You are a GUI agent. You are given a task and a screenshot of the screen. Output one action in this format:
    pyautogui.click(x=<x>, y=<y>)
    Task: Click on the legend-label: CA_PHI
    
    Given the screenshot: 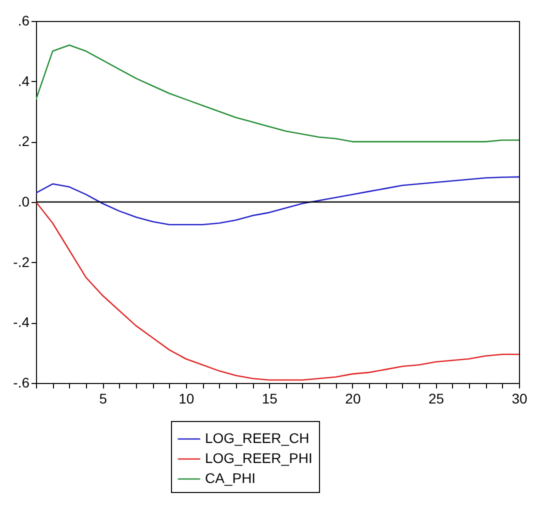 What is the action you would take?
    pyautogui.click(x=230, y=478)
    